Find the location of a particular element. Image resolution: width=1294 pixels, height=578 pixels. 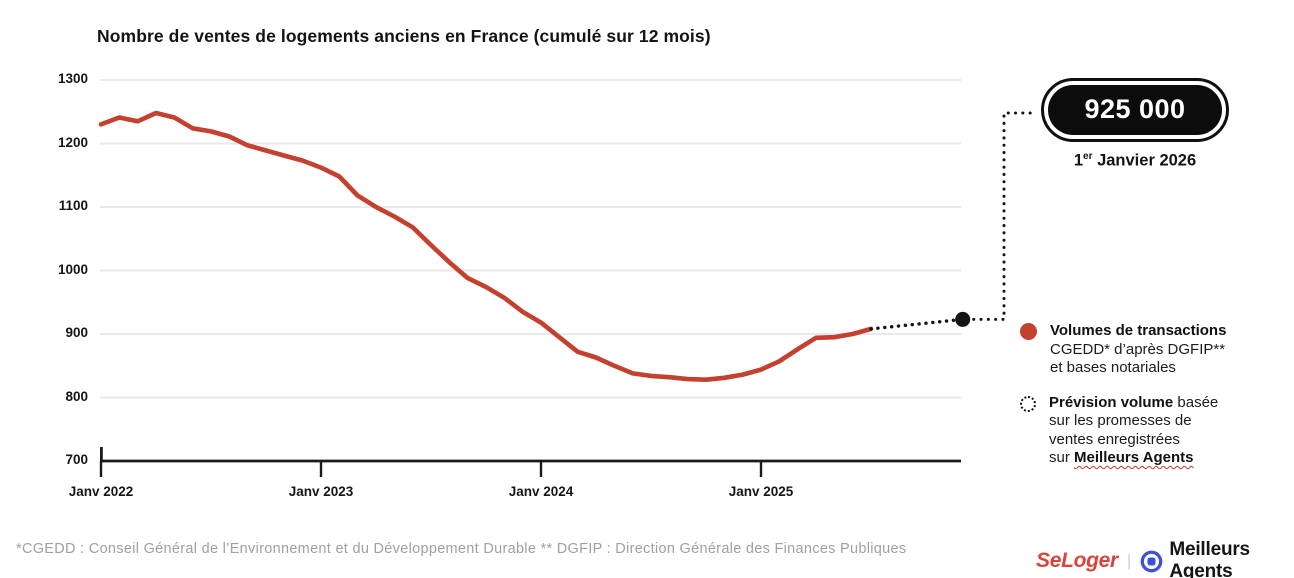

badge-connector-dotted-line is located at coordinates (1004, 216).